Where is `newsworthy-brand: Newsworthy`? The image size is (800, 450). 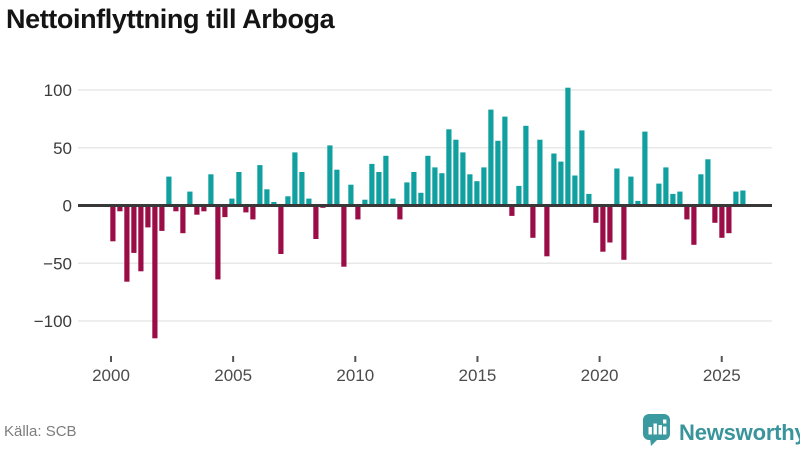 newsworthy-brand: Newsworthy is located at coordinates (721, 431).